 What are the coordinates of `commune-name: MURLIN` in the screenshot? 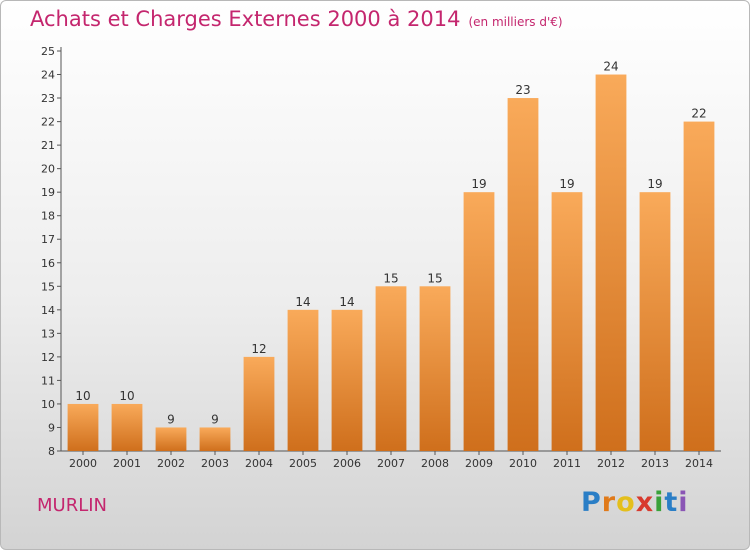 It's located at (72, 505).